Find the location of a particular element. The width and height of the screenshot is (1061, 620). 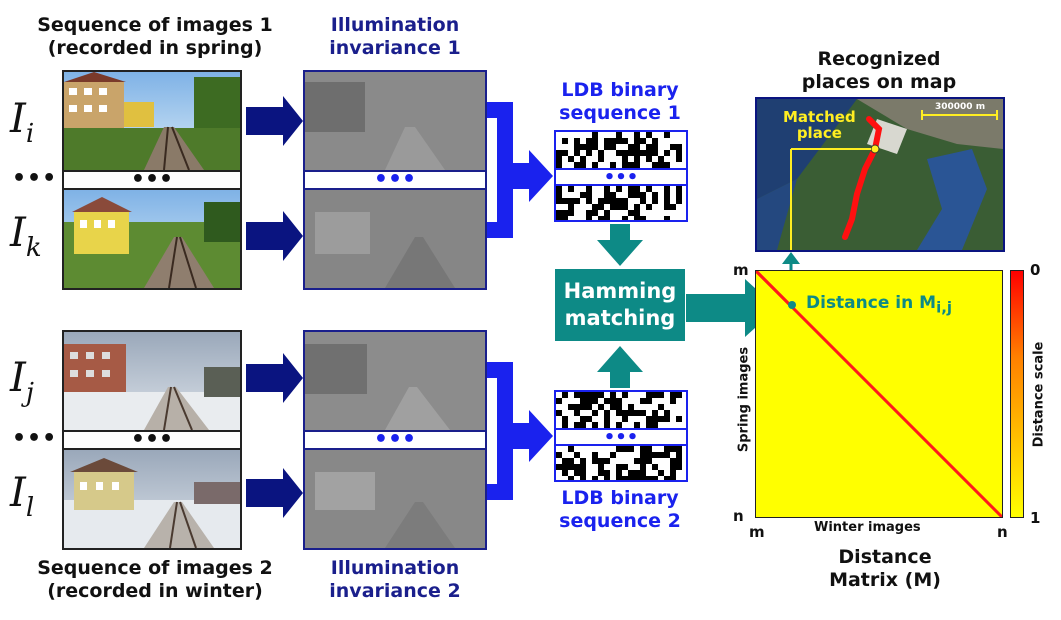

label-j-sub: j is located at coordinates (29, 393).